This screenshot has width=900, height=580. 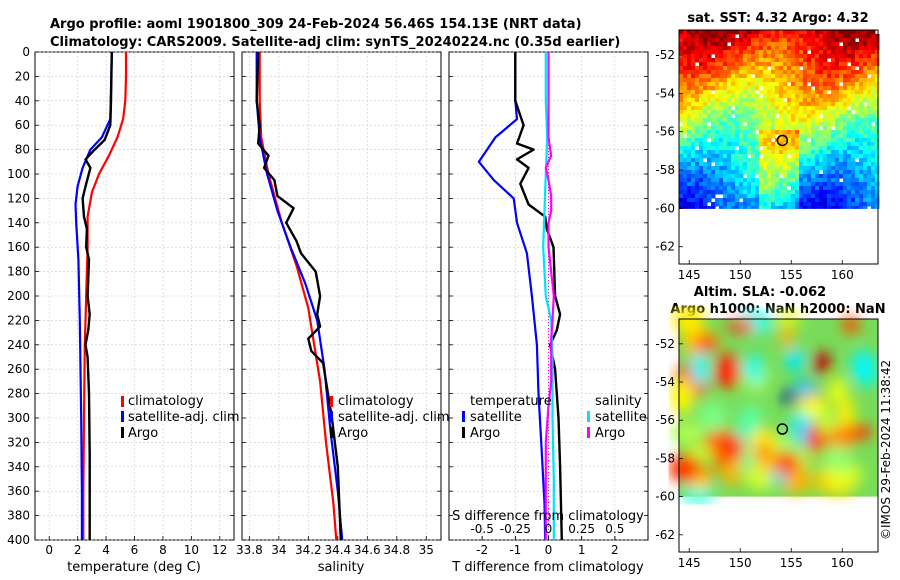 I want to click on depth-tick-label: 120, so click(x=18, y=198).